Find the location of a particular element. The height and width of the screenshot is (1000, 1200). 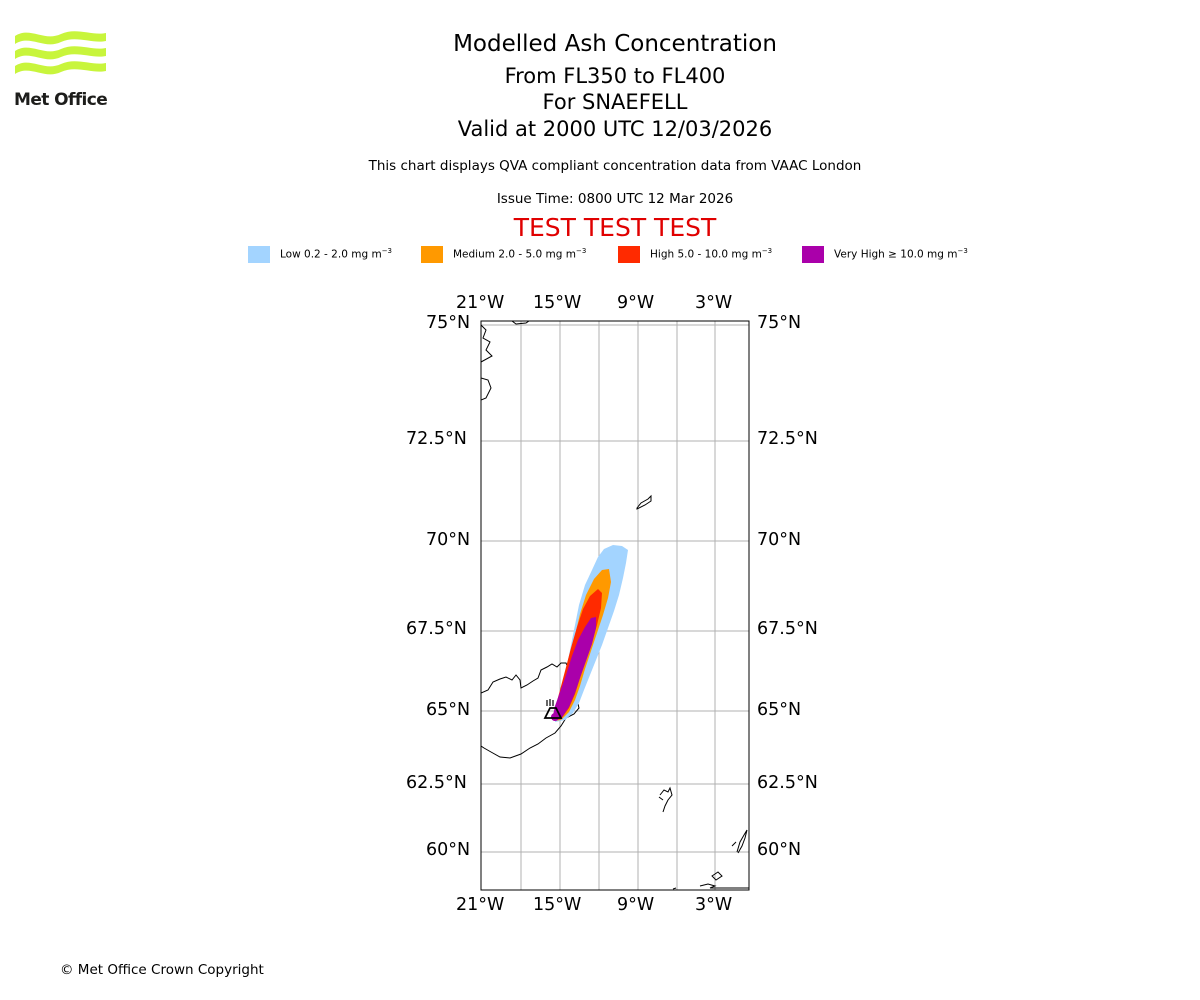

logo-text: Met Office is located at coordinates (61, 100).